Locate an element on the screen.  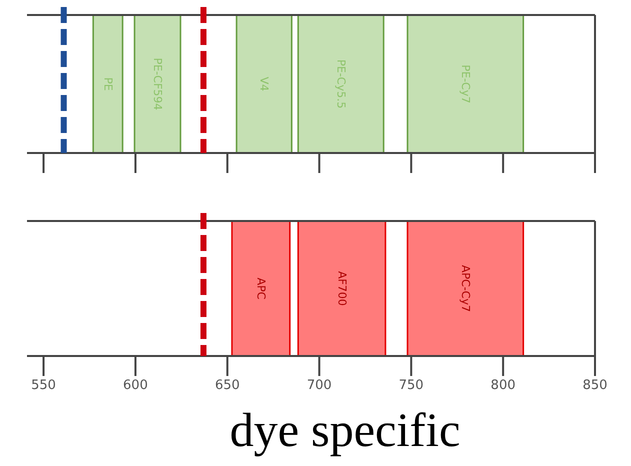
series-label: PE-CF594 is located at coordinates (157, 84).